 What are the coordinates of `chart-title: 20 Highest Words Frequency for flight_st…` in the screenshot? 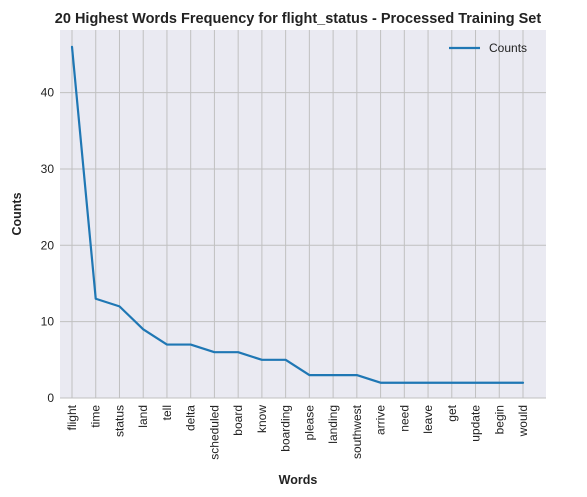 It's located at (298, 19).